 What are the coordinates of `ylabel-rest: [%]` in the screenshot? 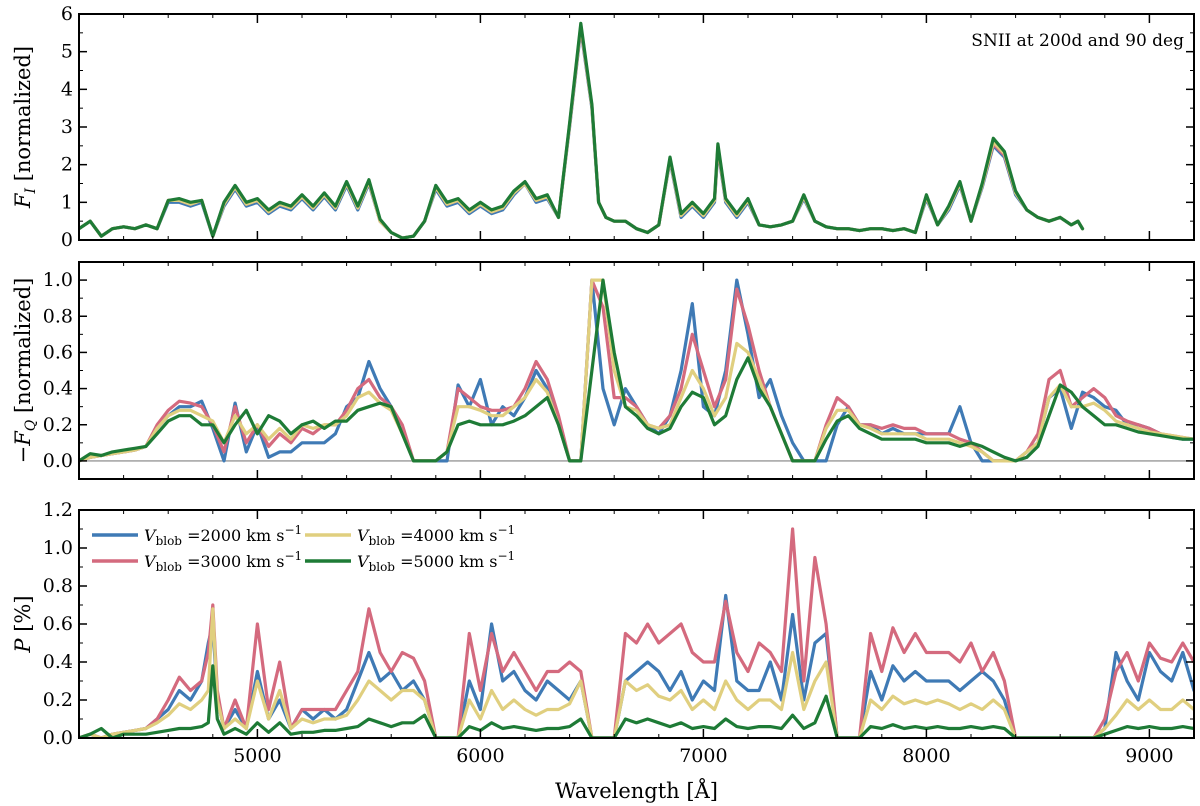 It's located at (23, 616).